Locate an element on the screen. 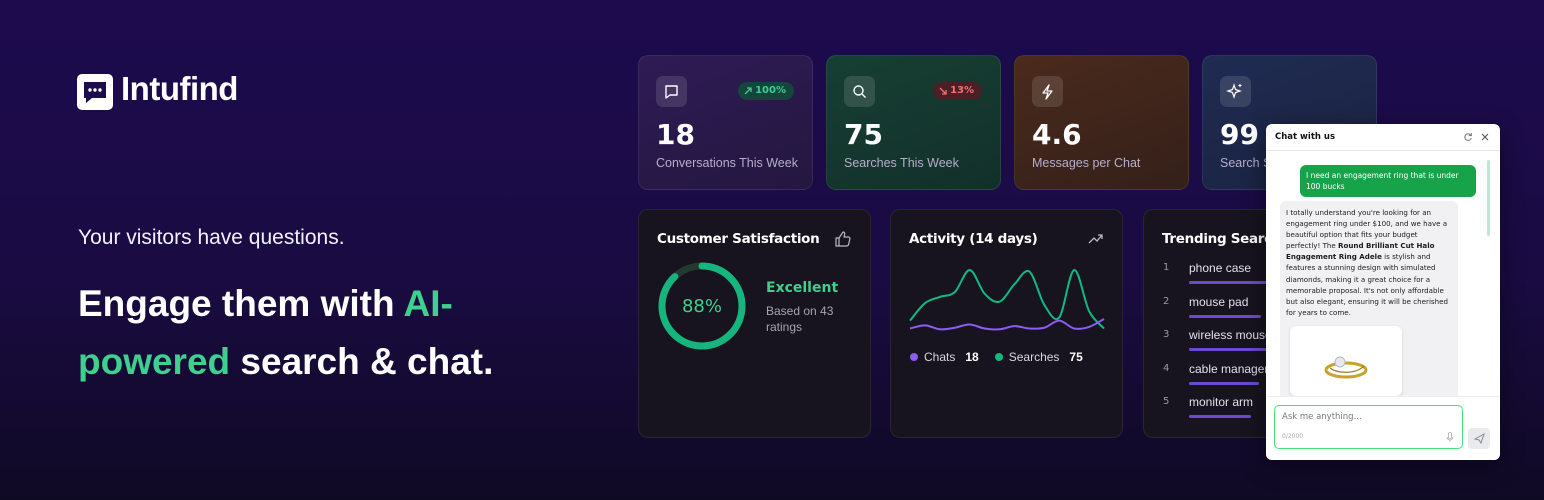 The height and width of the screenshot is (500, 1544). logo-glyph is located at coordinates (95, 92).